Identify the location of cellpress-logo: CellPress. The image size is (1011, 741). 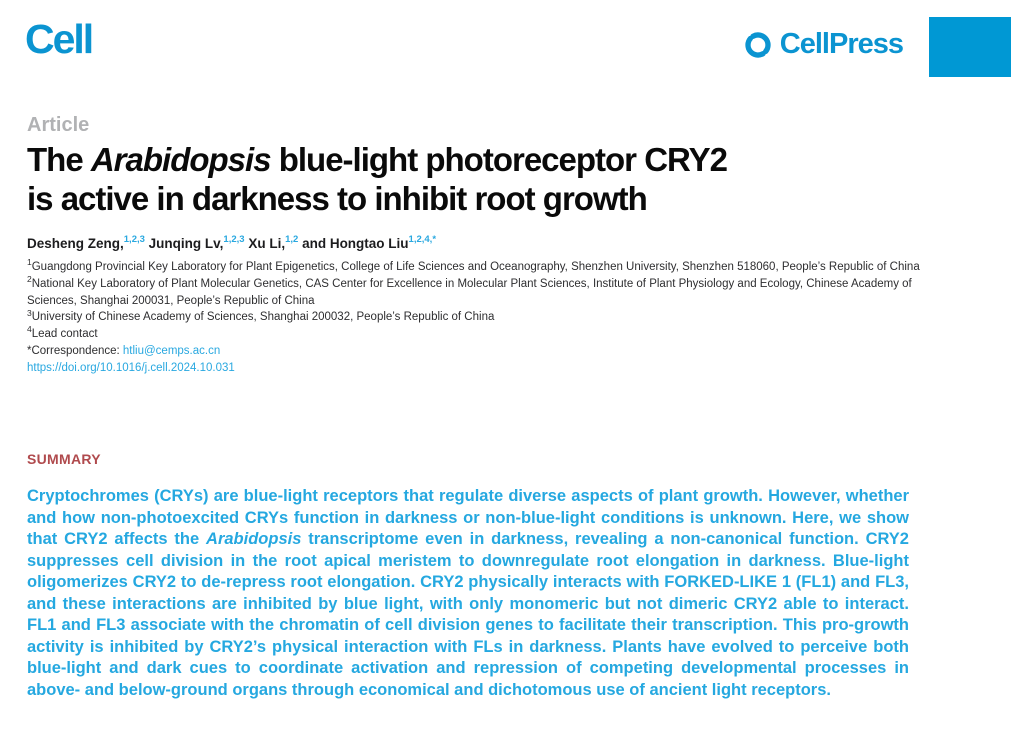
(823, 44).